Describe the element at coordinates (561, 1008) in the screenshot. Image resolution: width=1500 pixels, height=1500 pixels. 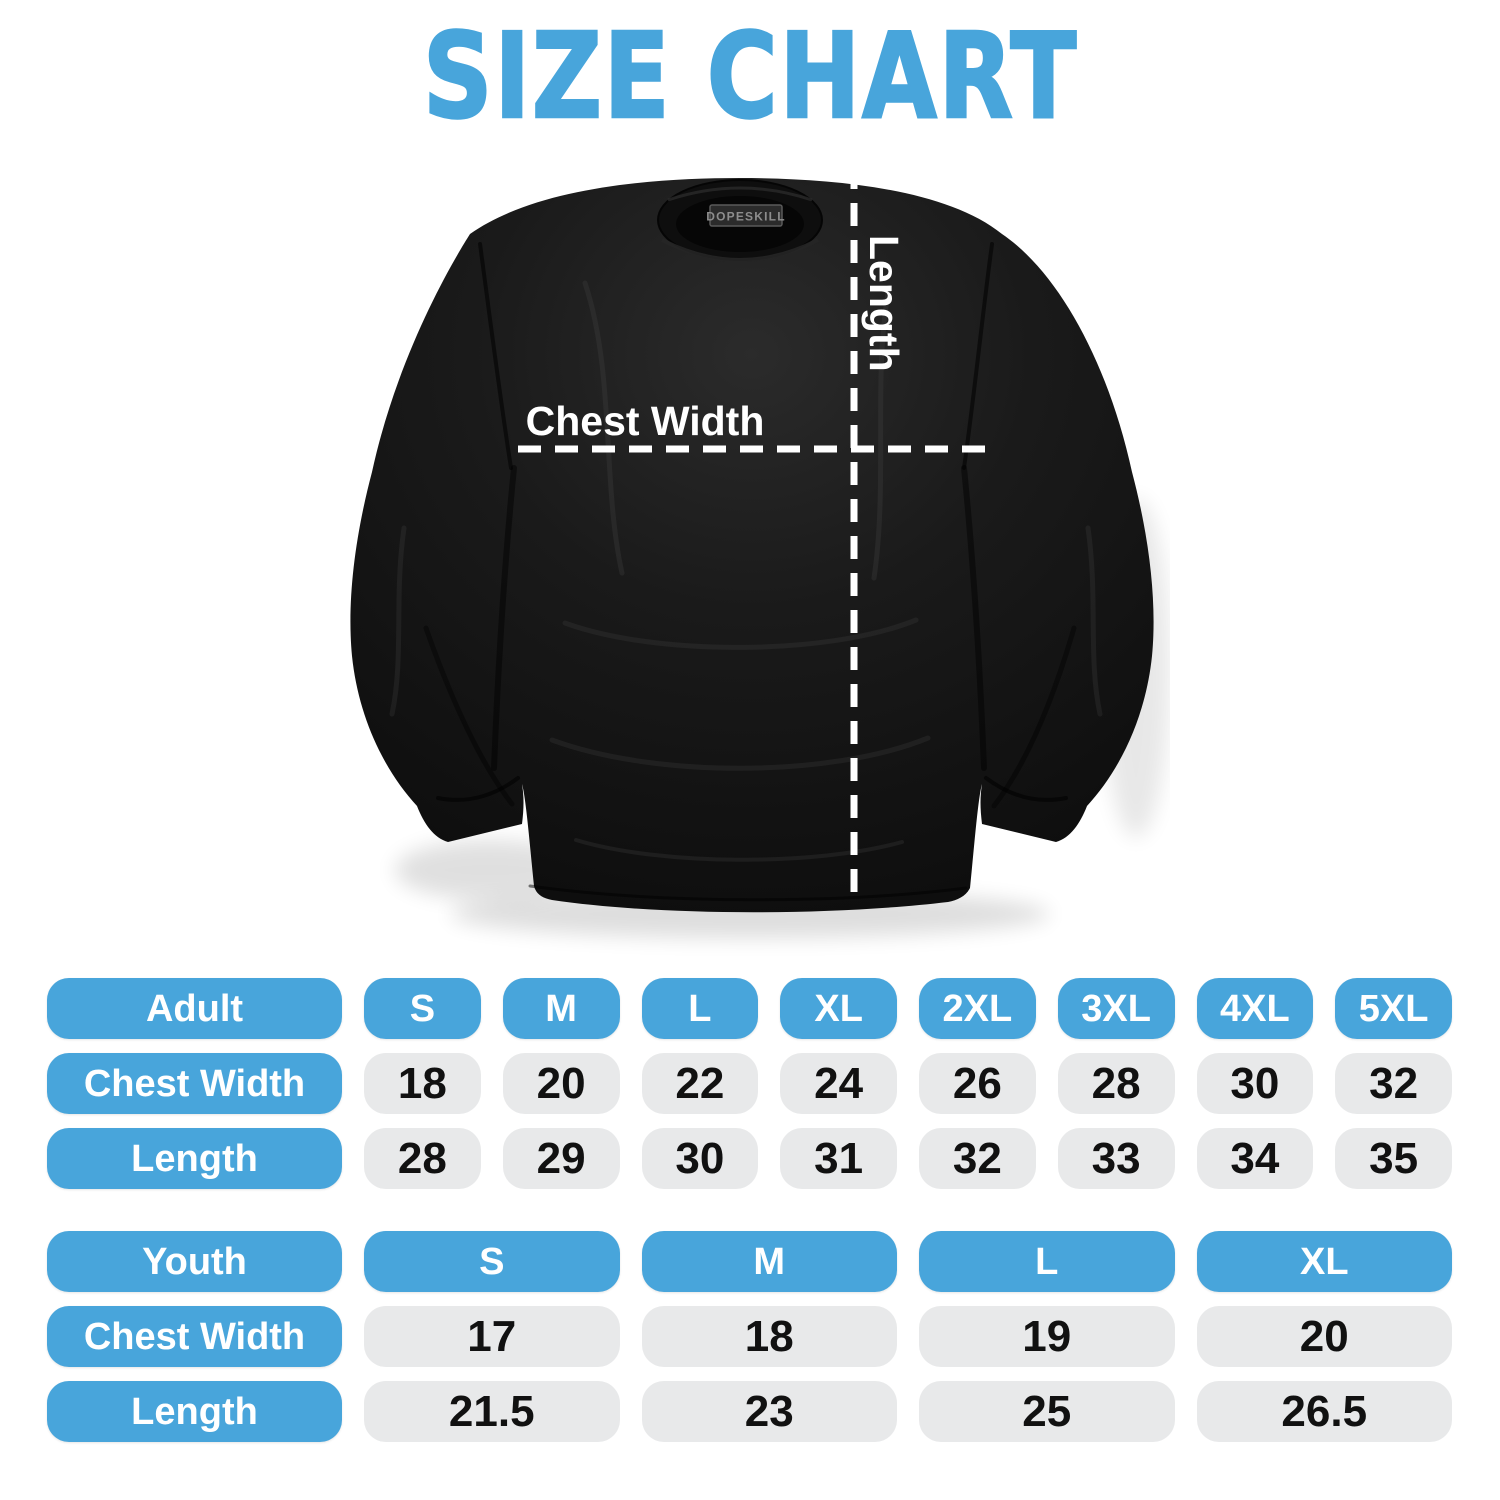
I see `adult-size-header-pill: M` at that location.